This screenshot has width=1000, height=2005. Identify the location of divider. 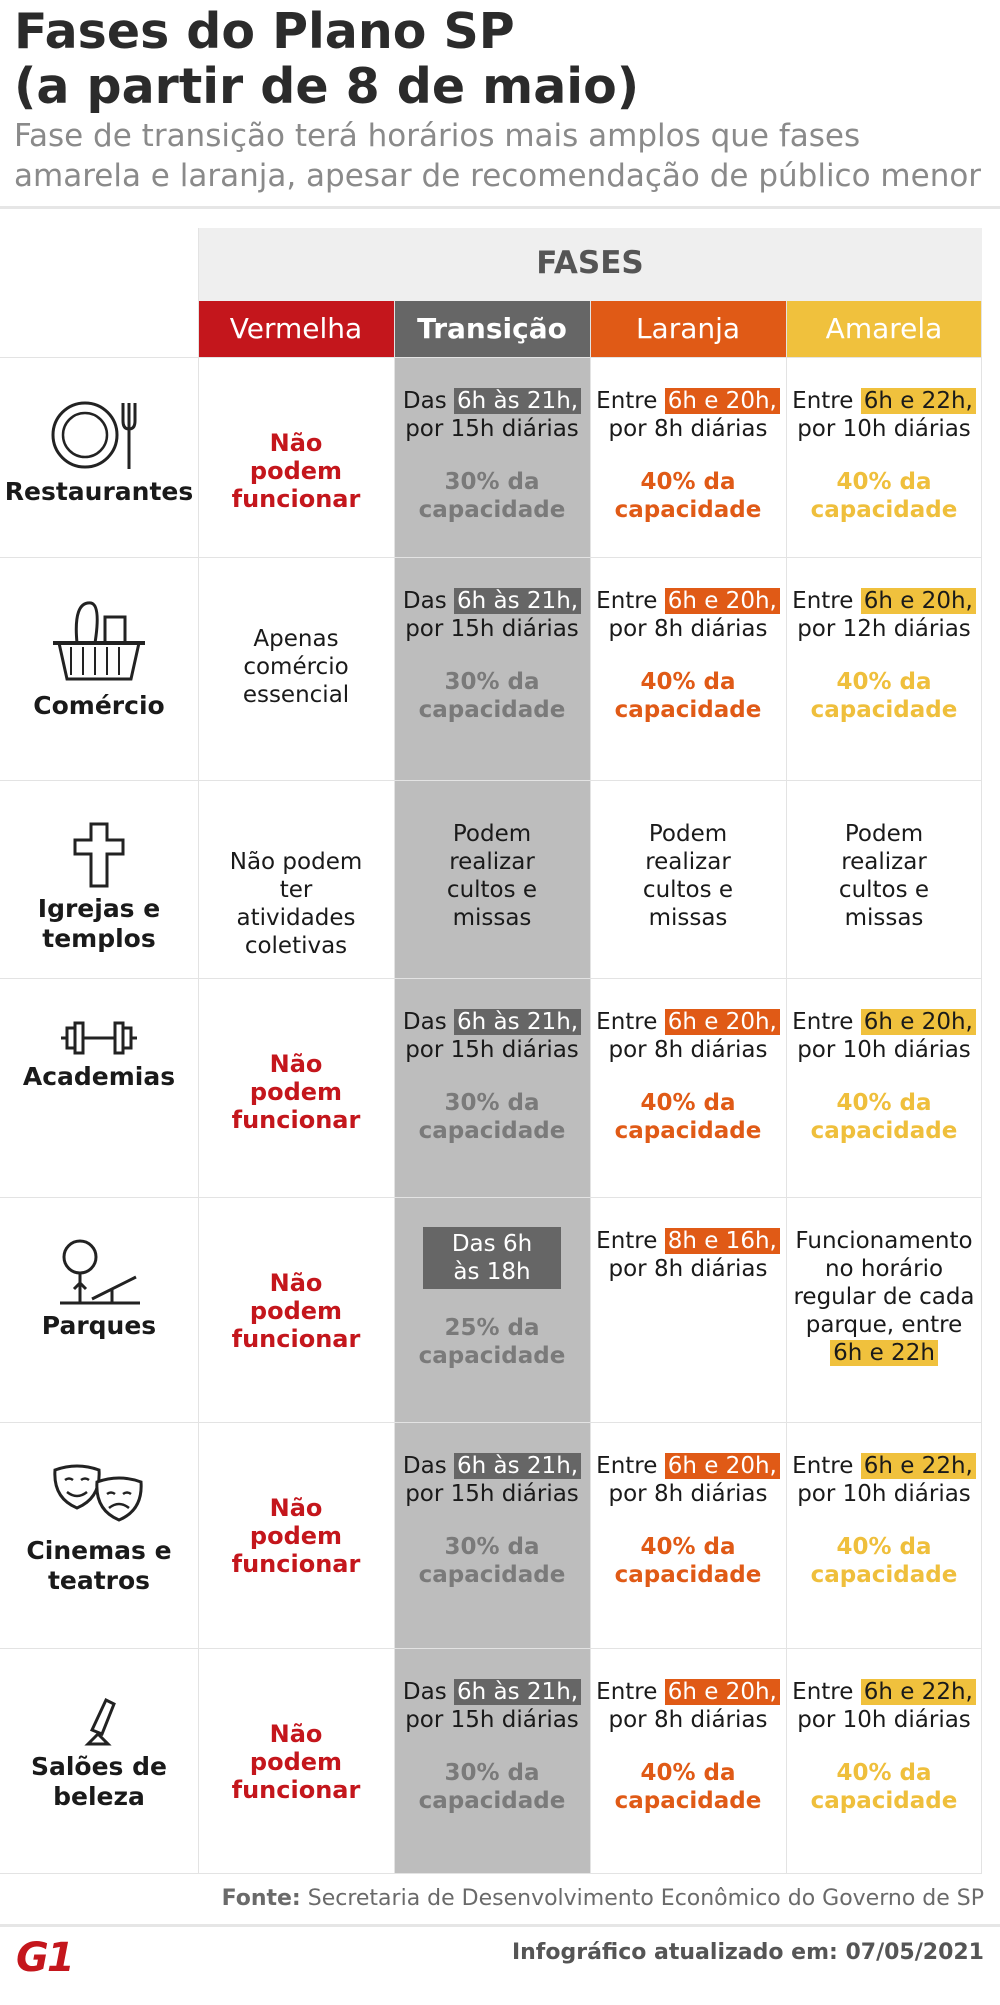
(500, 1925).